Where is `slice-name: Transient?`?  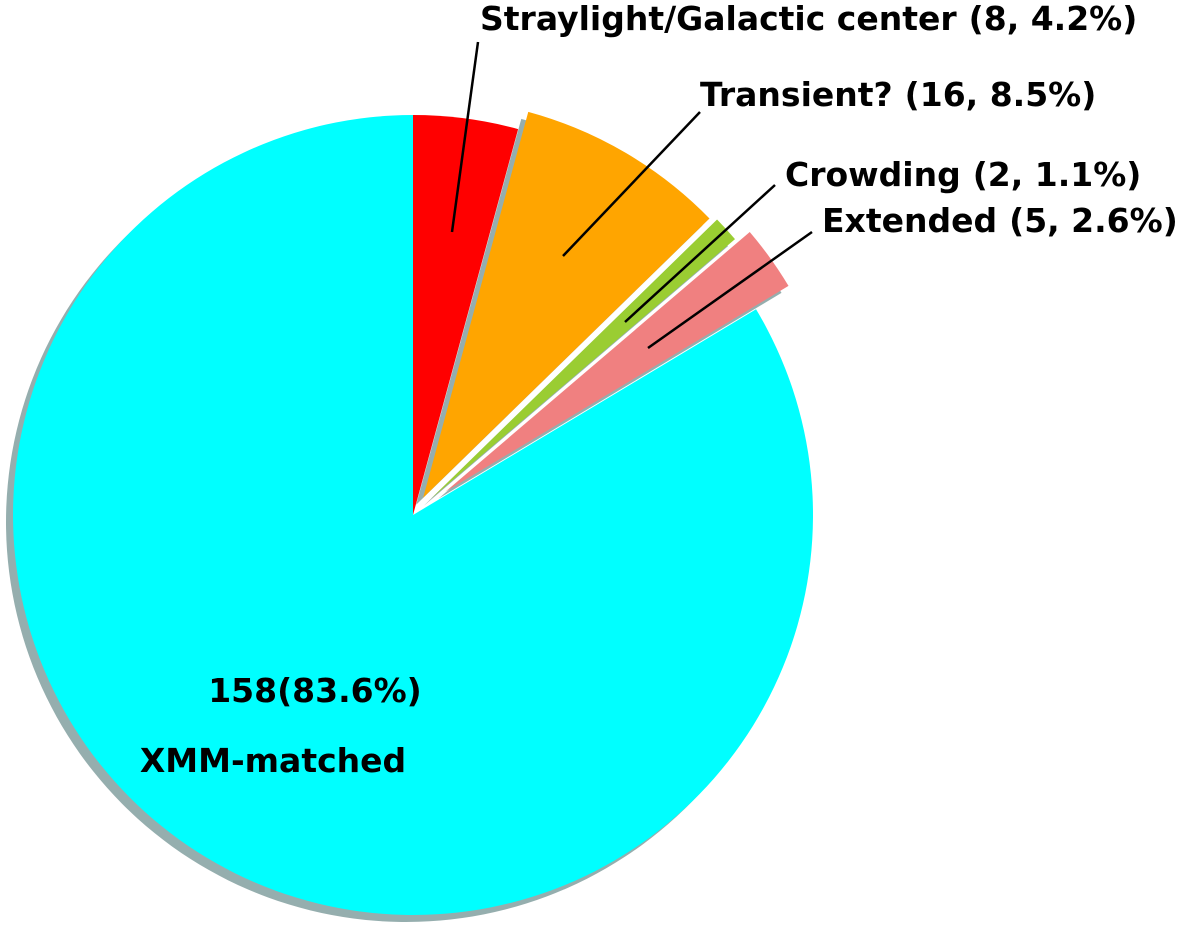 slice-name: Transient? is located at coordinates (796, 94).